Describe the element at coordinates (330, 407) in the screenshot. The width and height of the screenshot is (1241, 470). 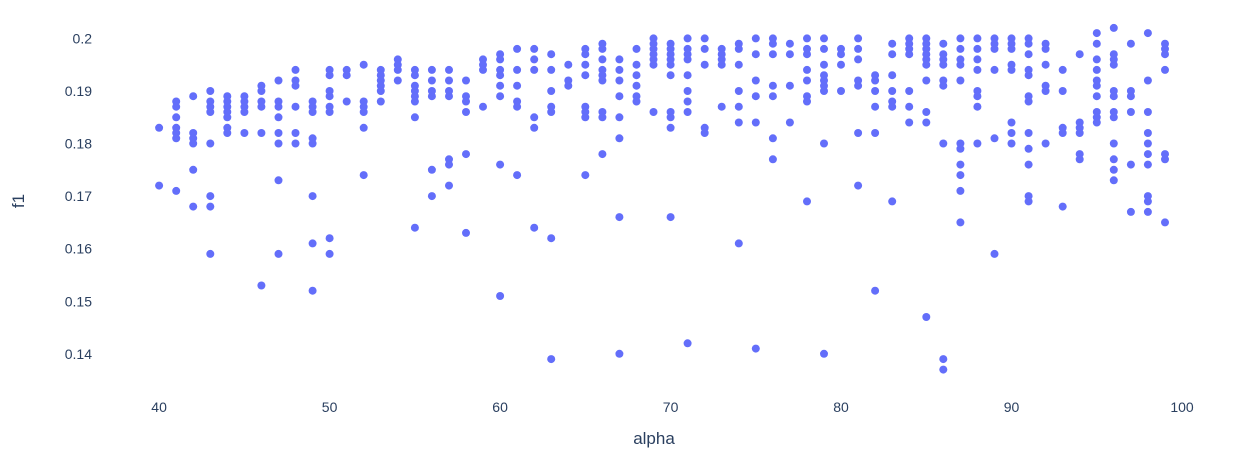
I see `x-tick-label: 50` at that location.